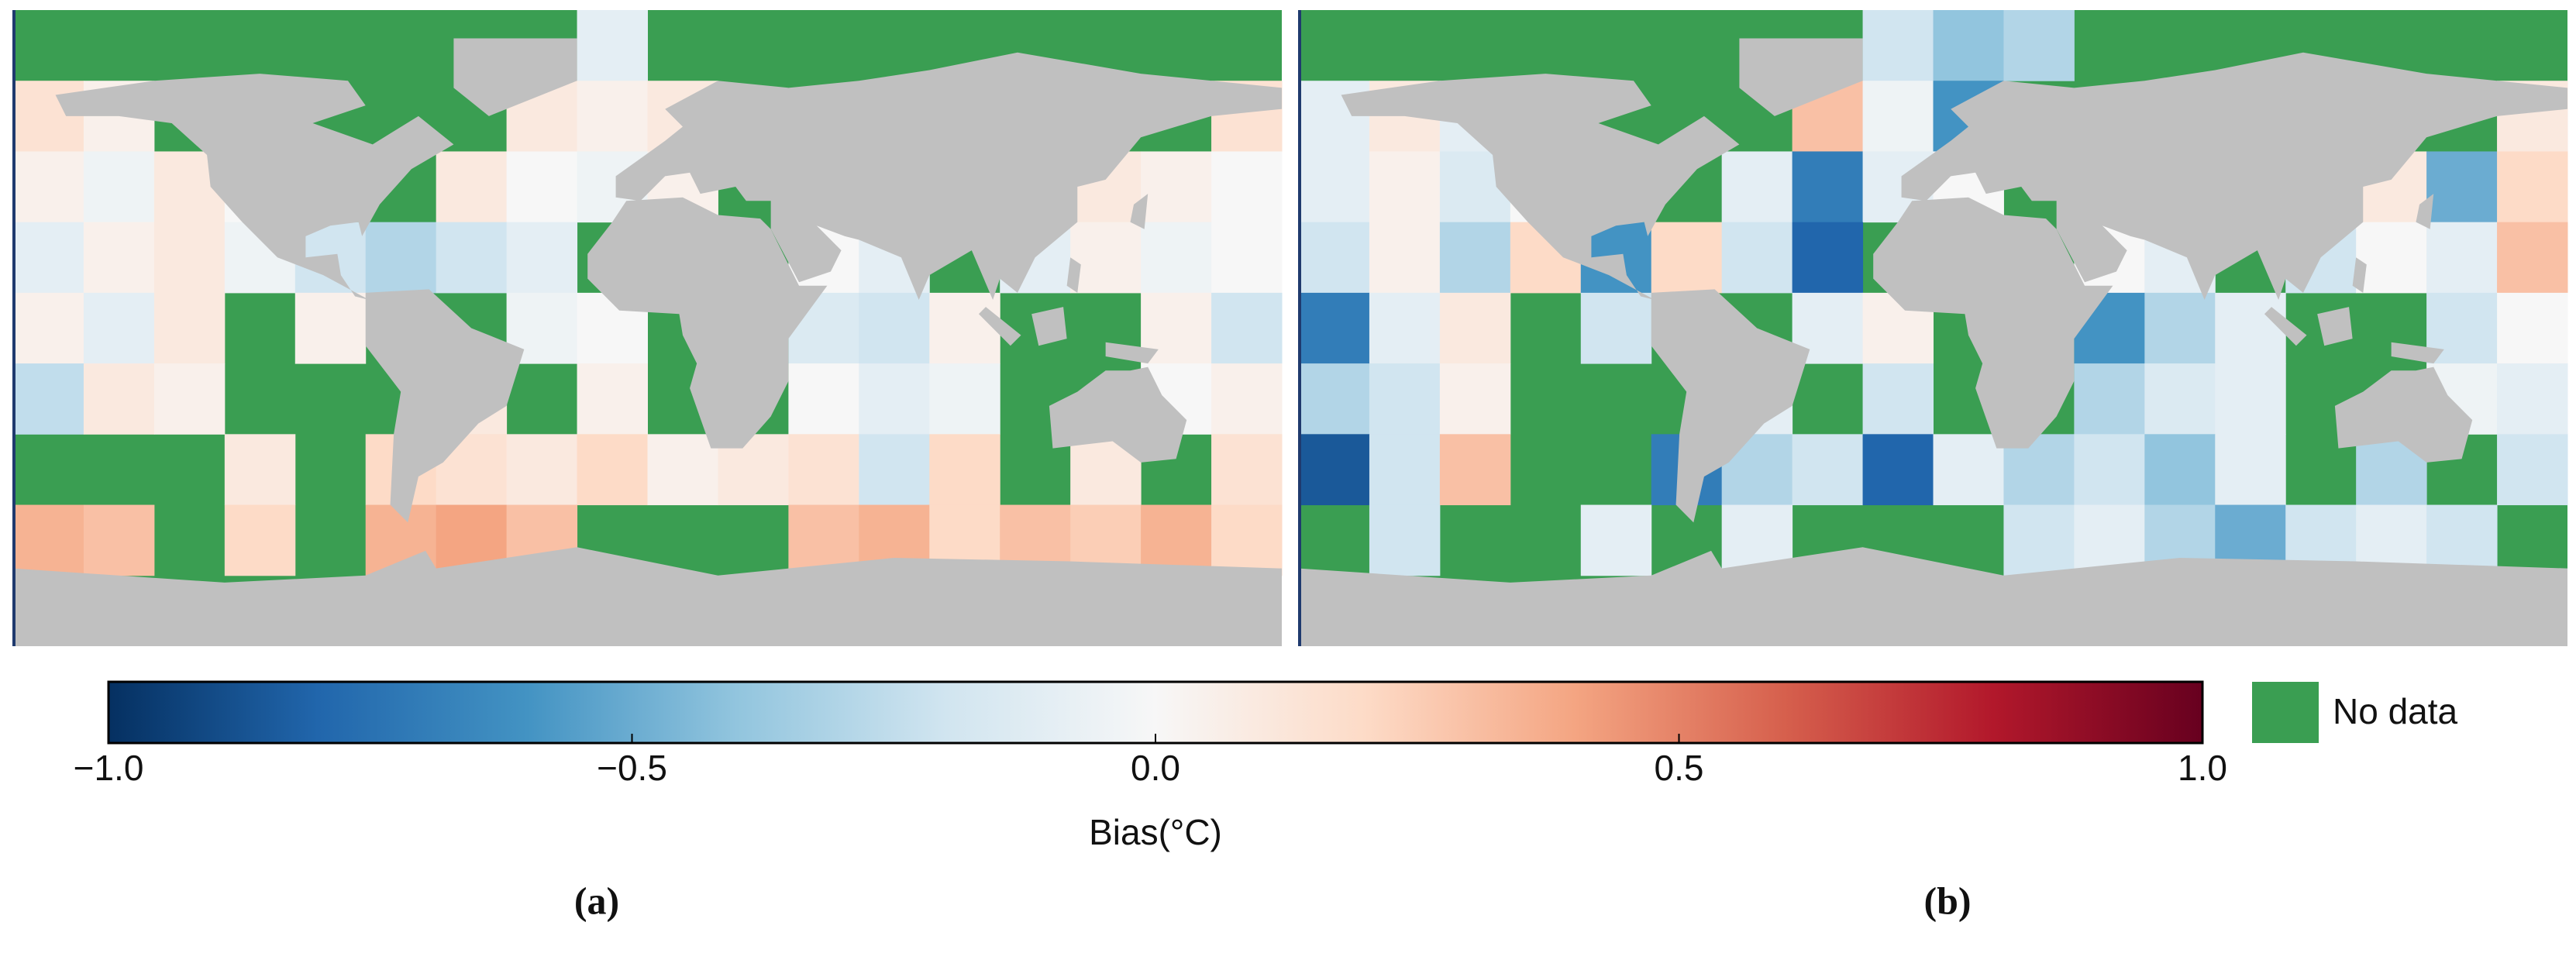  Describe the element at coordinates (1155, 768) in the screenshot. I see `colorbar-tick-label: 0.0` at that location.